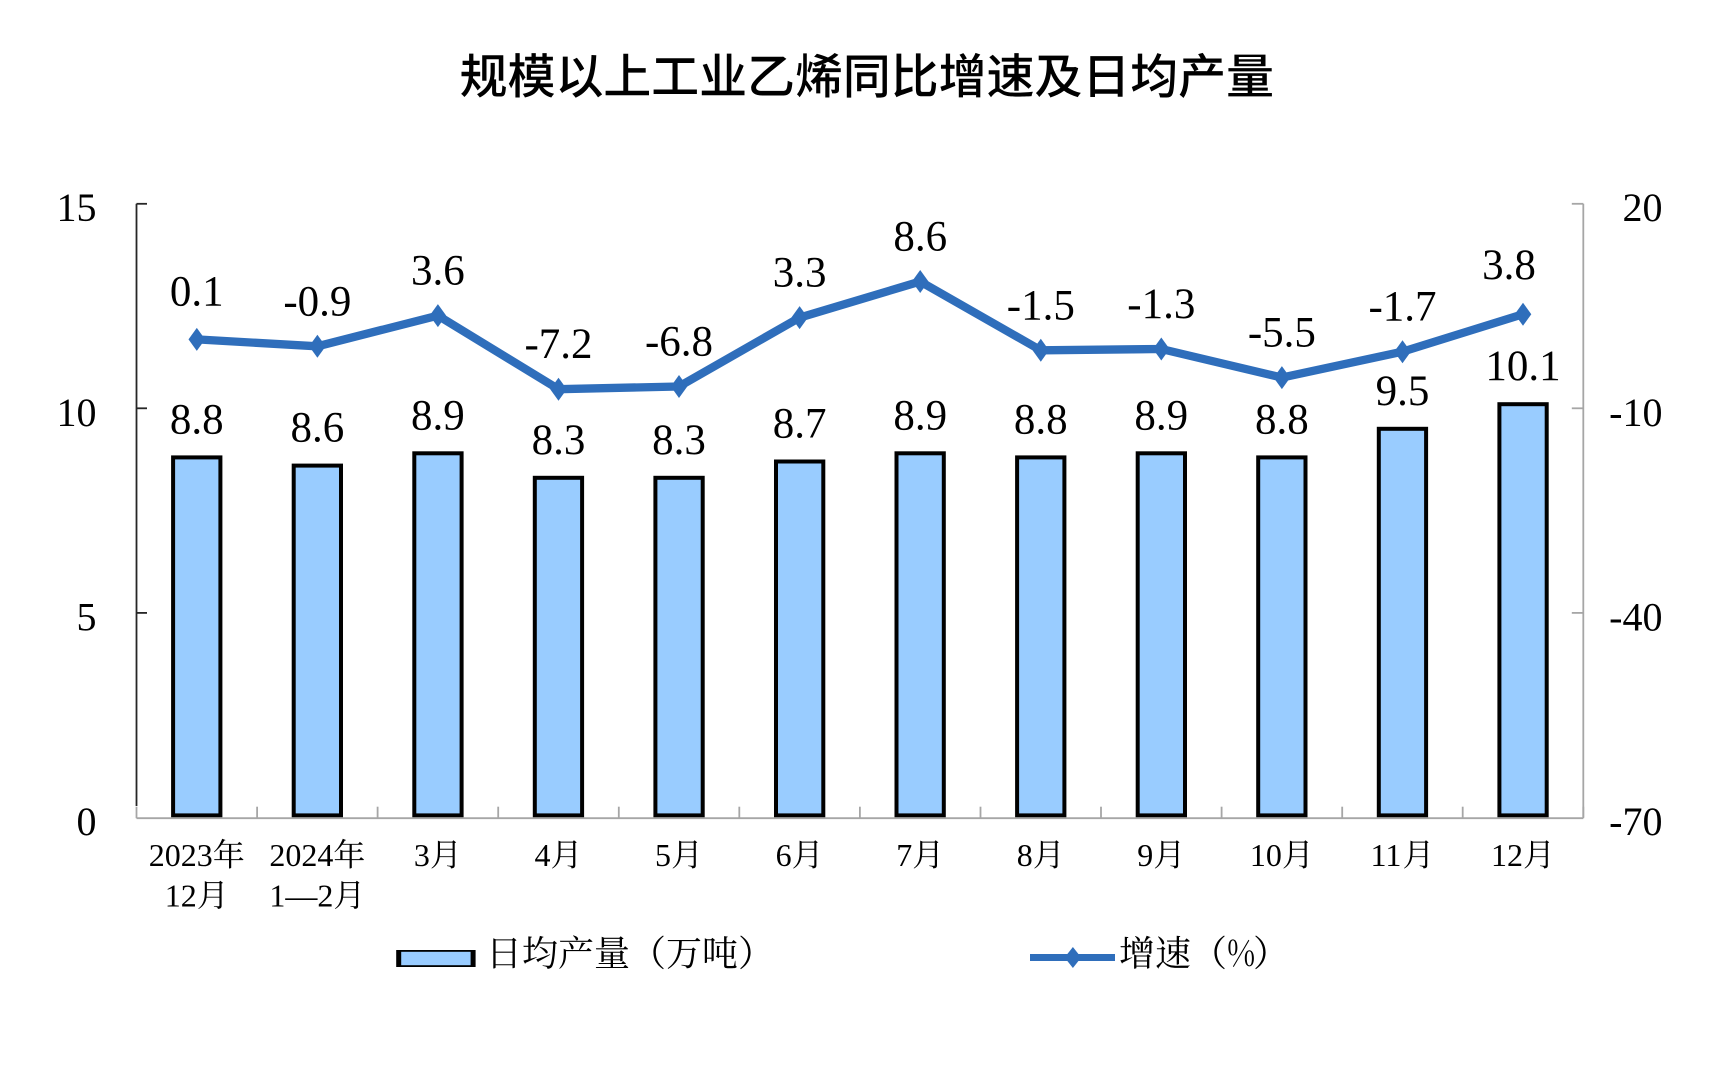  Describe the element at coordinates (87, 821) in the screenshot. I see `svg-text: 0` at that location.